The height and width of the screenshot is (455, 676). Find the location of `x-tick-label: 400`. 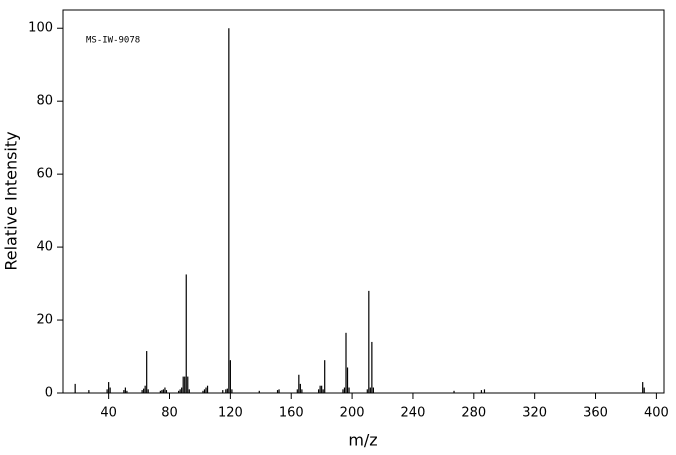

x-tick-label: 400 is located at coordinates (656, 413).